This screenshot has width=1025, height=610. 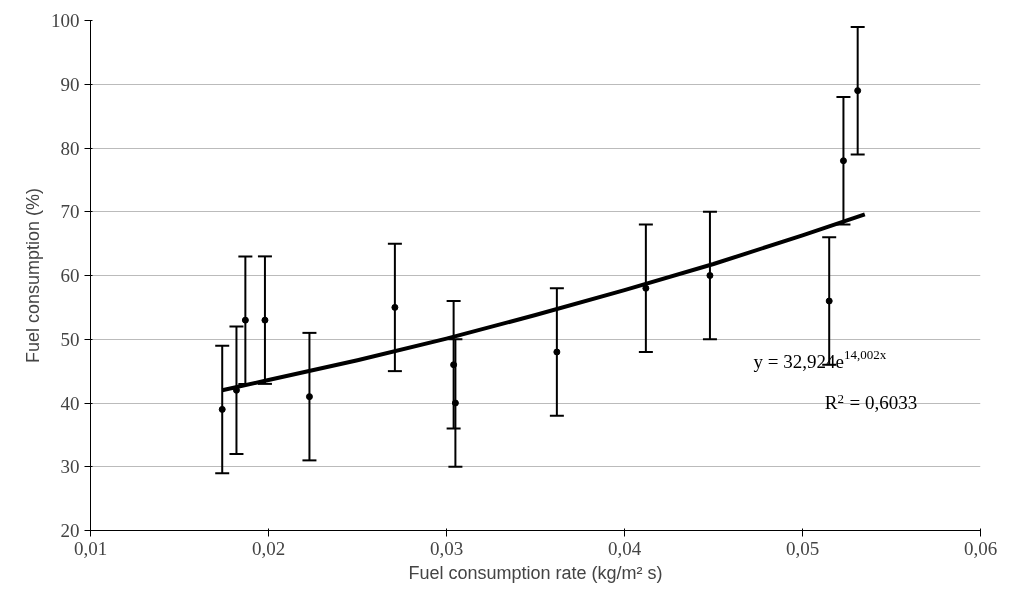 I want to click on x-axis-title: Fuel consumption rate (kg/m² s), so click(x=535, y=572).